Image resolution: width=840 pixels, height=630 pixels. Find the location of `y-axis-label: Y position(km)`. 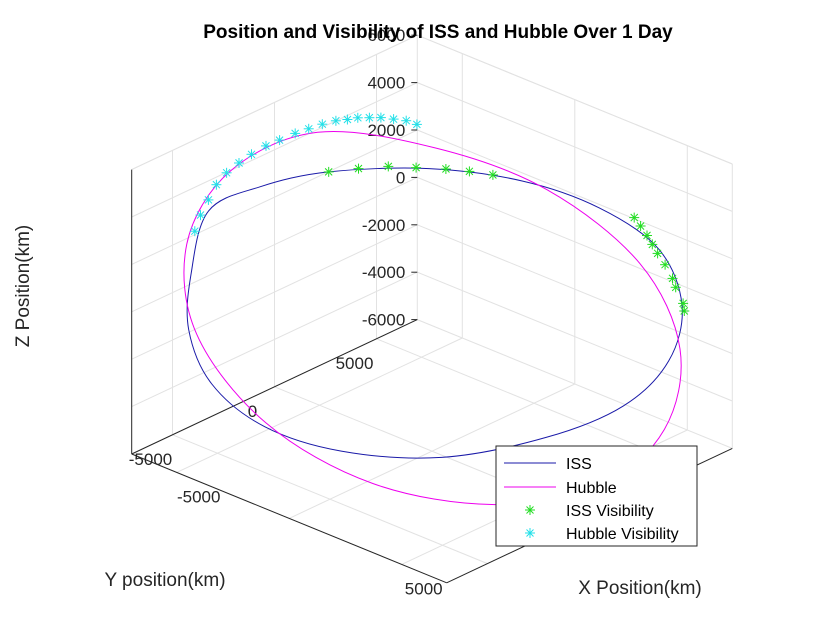

y-axis-label: Y position(km) is located at coordinates (164, 580).